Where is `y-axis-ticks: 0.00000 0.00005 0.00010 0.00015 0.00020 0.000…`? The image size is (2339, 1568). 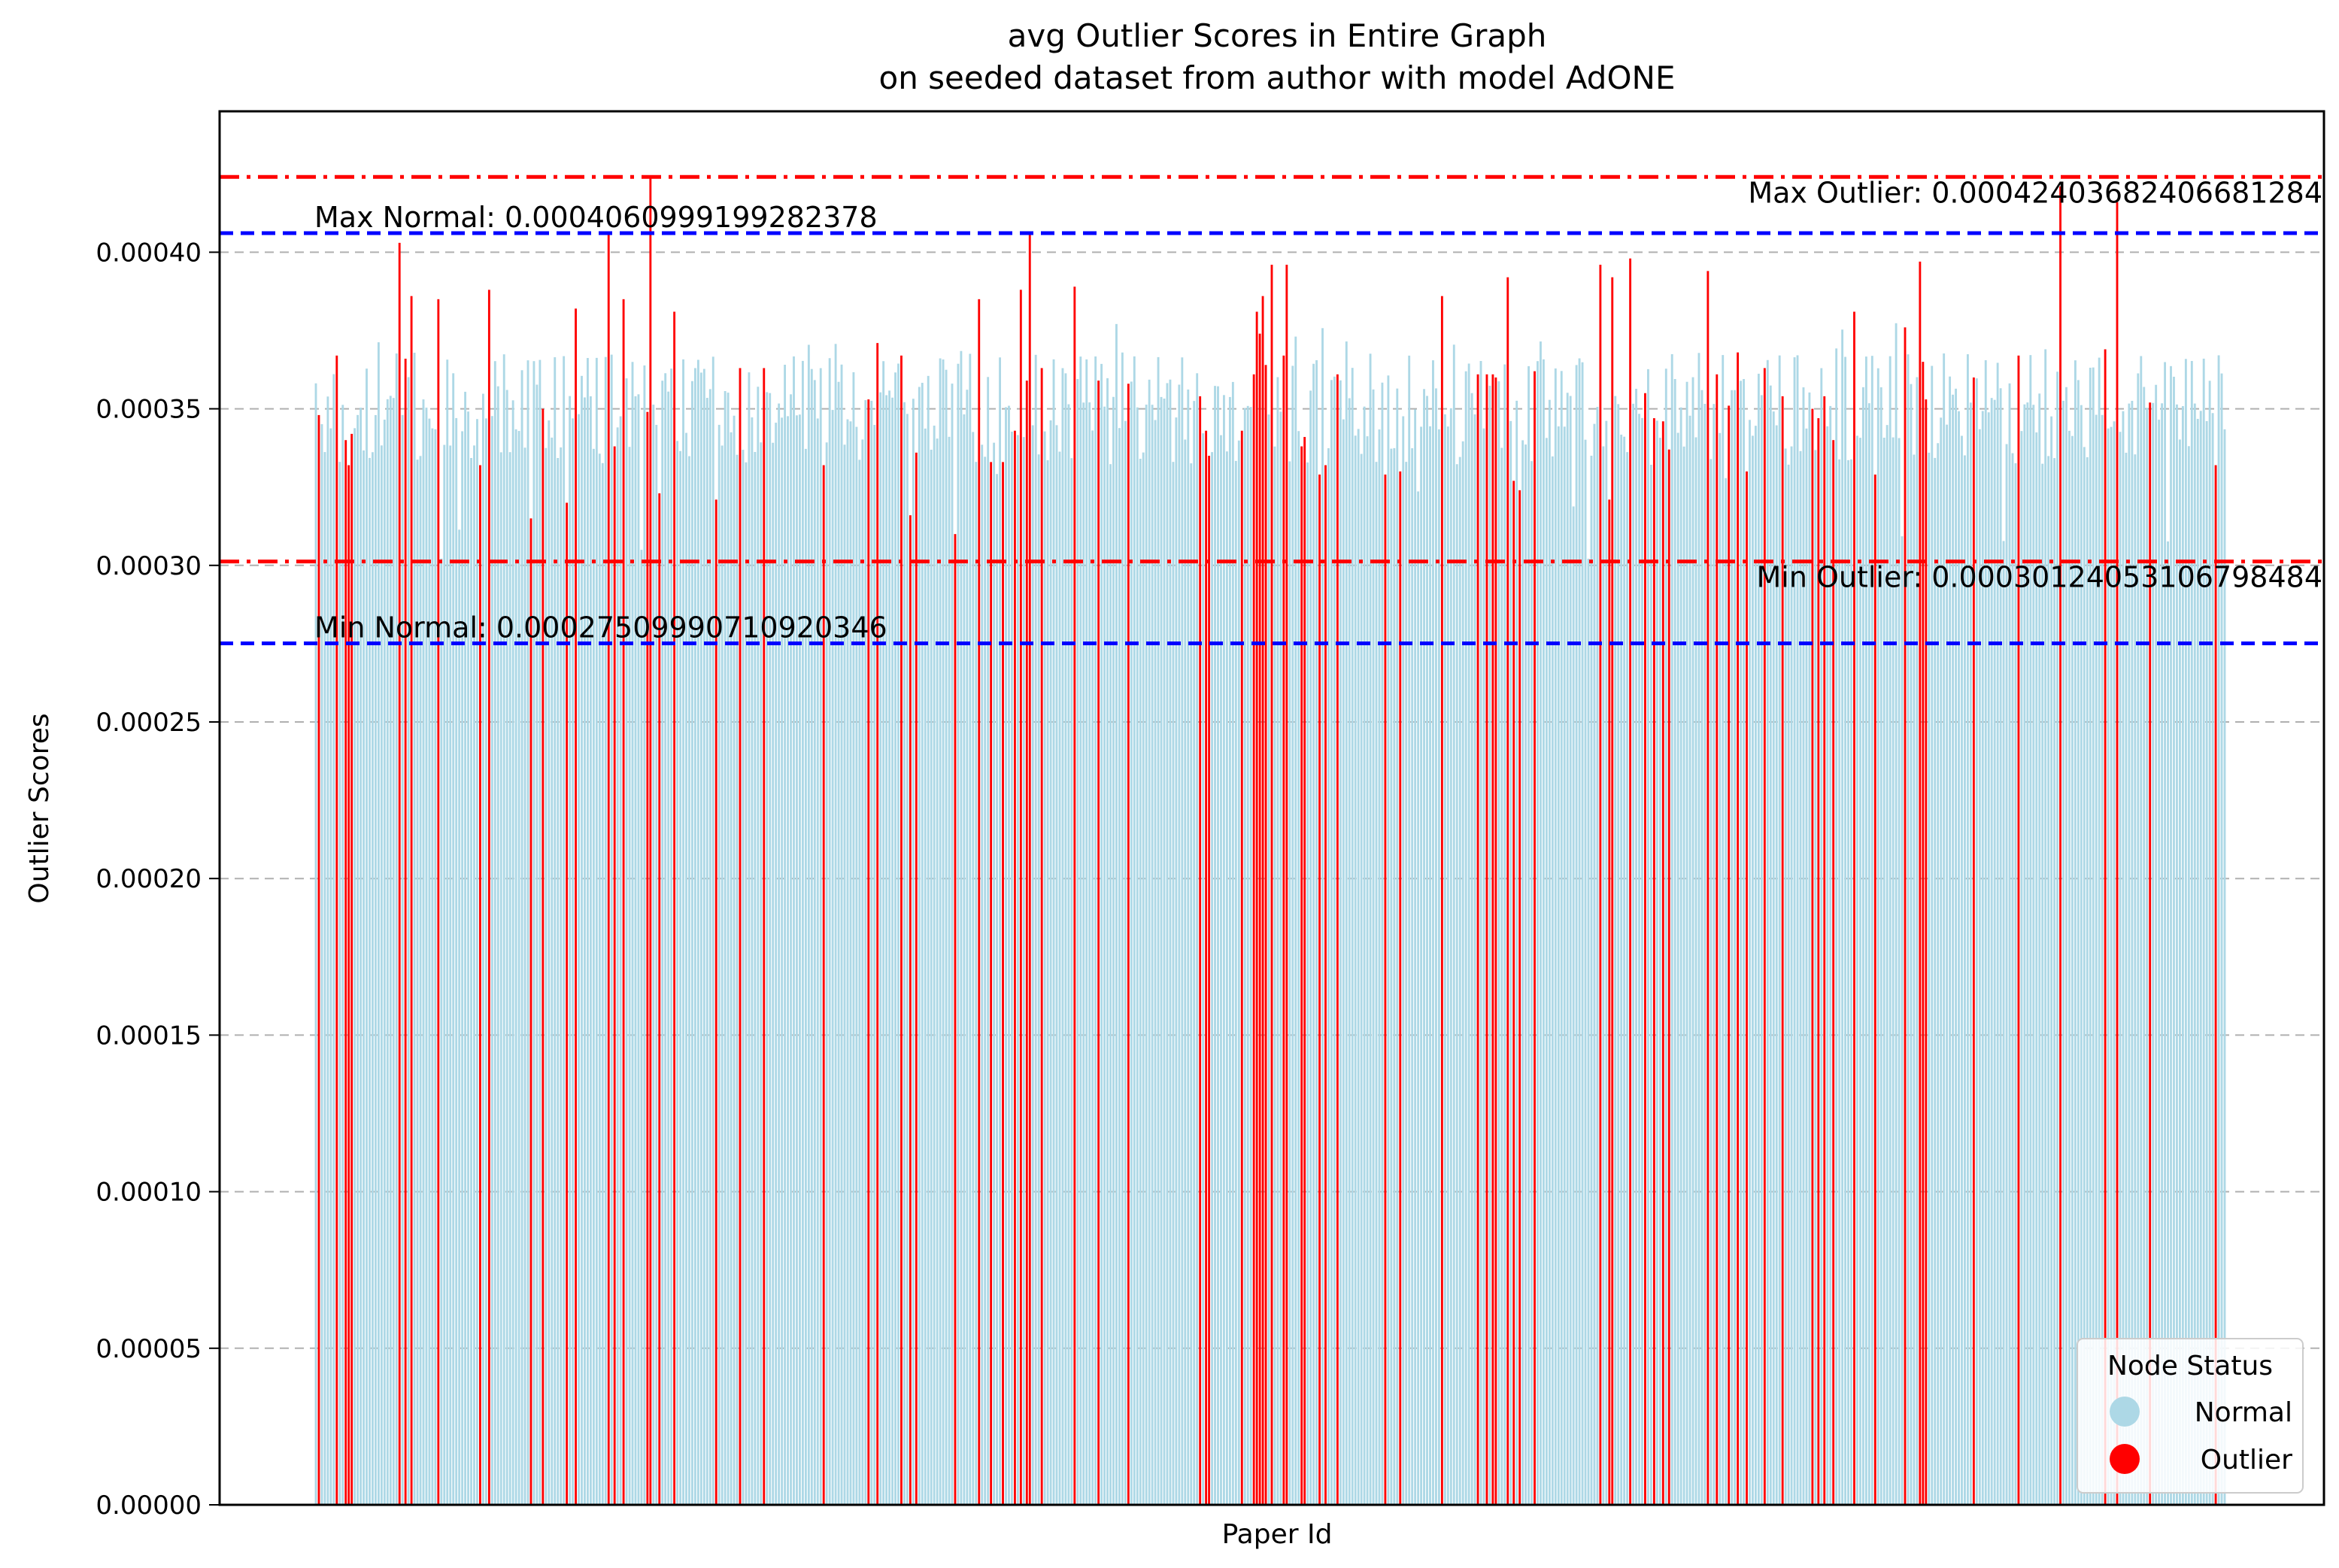
y-axis-ticks: 0.00000 0.00005 0.00010 0.00015 0.00020 0.000… is located at coordinates (158, 879).